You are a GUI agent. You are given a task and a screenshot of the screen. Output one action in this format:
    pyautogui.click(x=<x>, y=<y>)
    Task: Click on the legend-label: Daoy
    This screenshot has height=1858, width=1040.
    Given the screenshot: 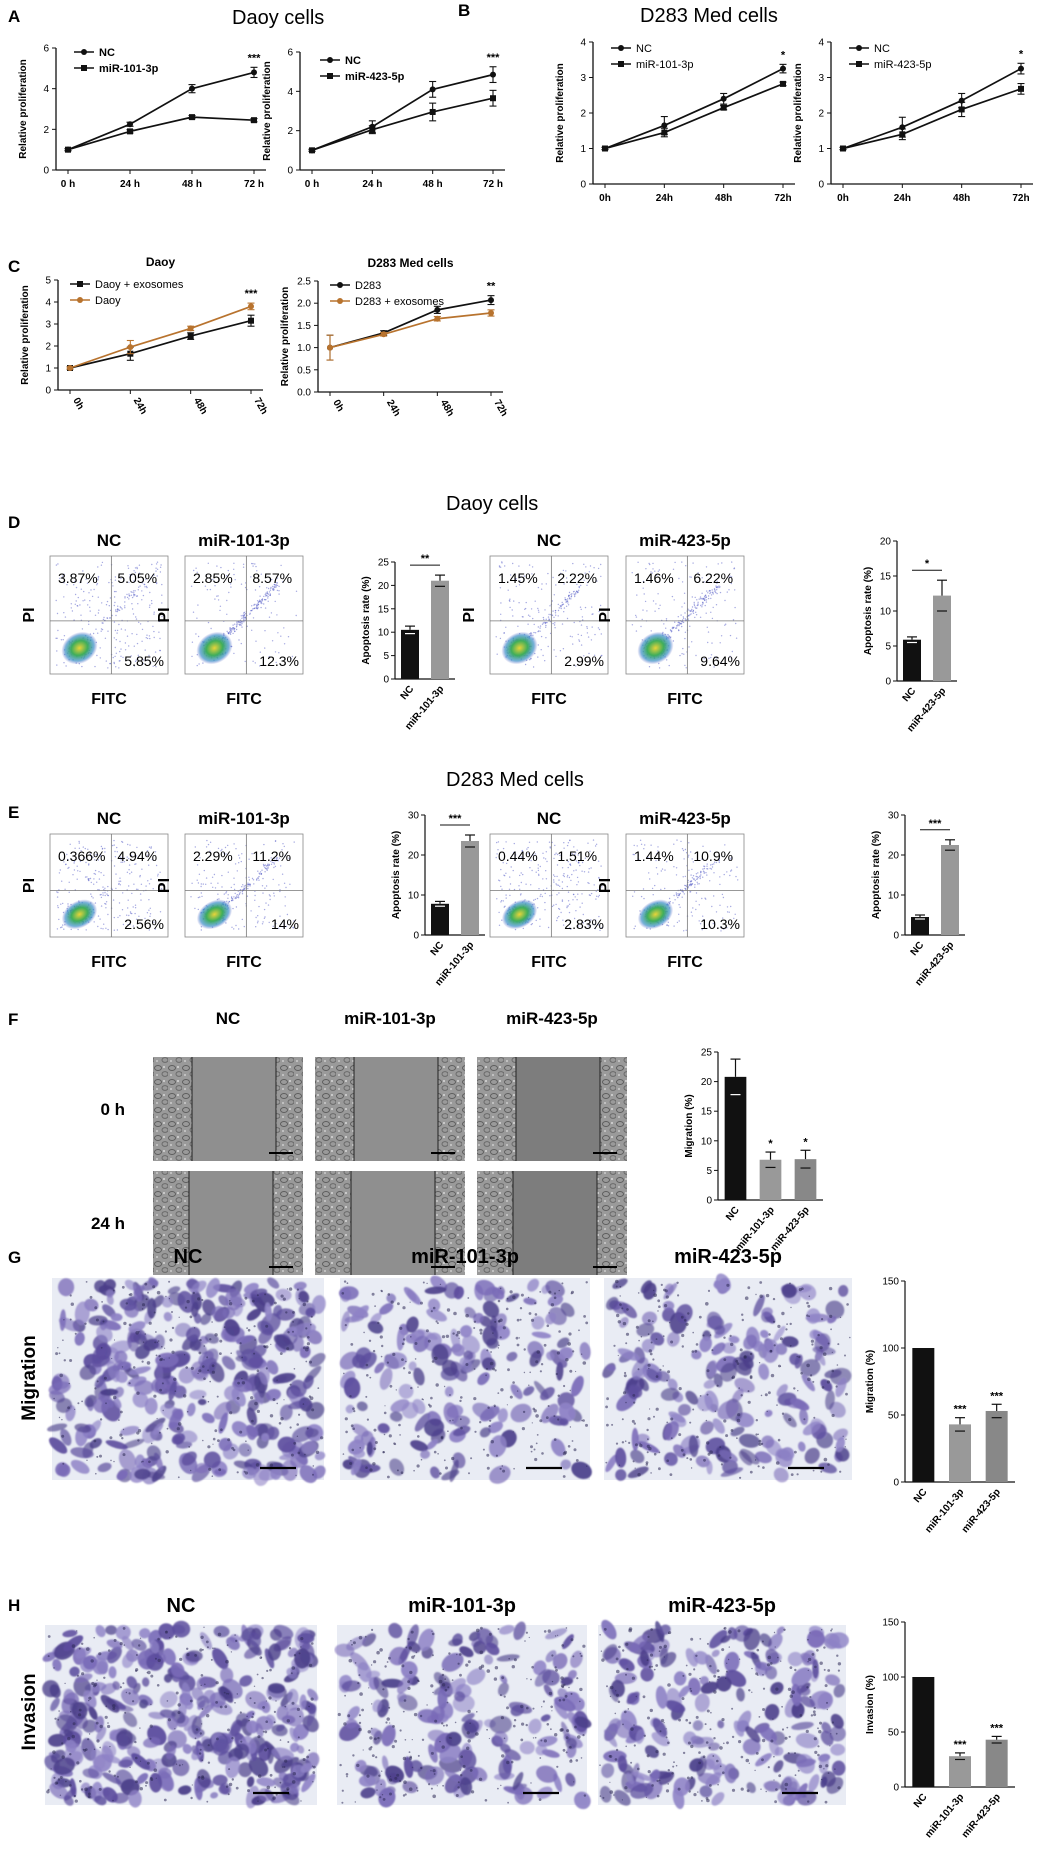 What is the action you would take?
    pyautogui.click(x=108, y=301)
    